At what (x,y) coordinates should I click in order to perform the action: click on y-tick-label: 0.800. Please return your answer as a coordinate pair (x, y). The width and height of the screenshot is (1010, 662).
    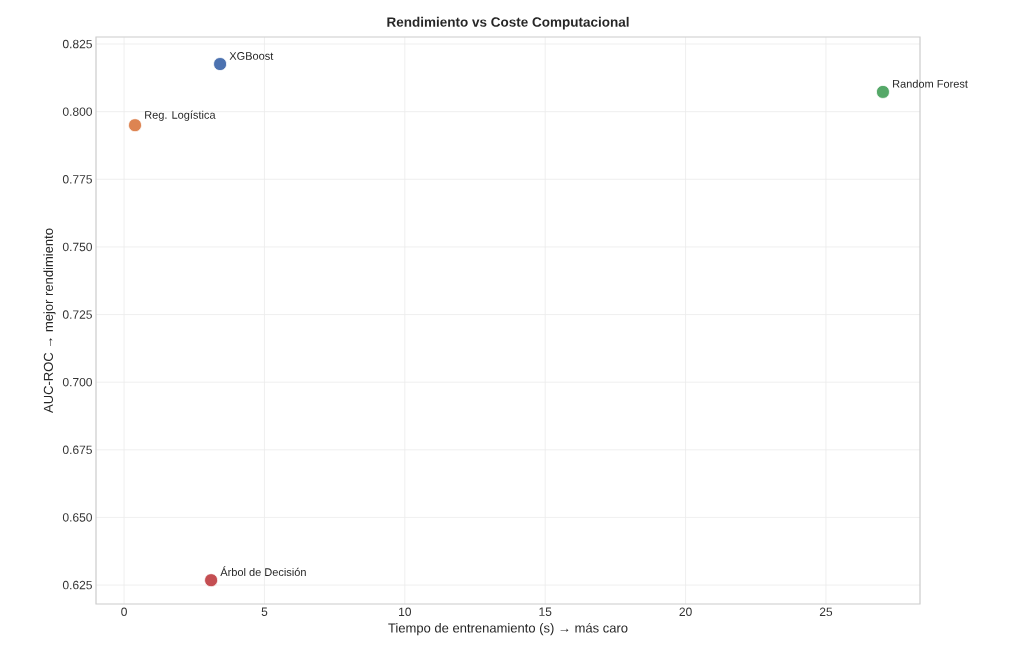
    Looking at the image, I should click on (77, 111).